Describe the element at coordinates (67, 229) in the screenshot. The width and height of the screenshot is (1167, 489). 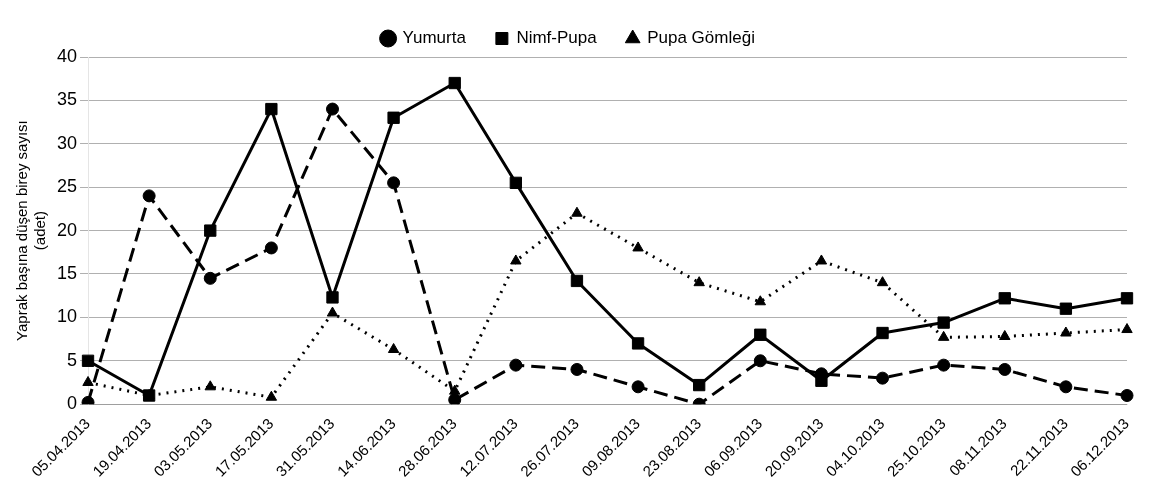
I see `y-tick-label: 20` at that location.